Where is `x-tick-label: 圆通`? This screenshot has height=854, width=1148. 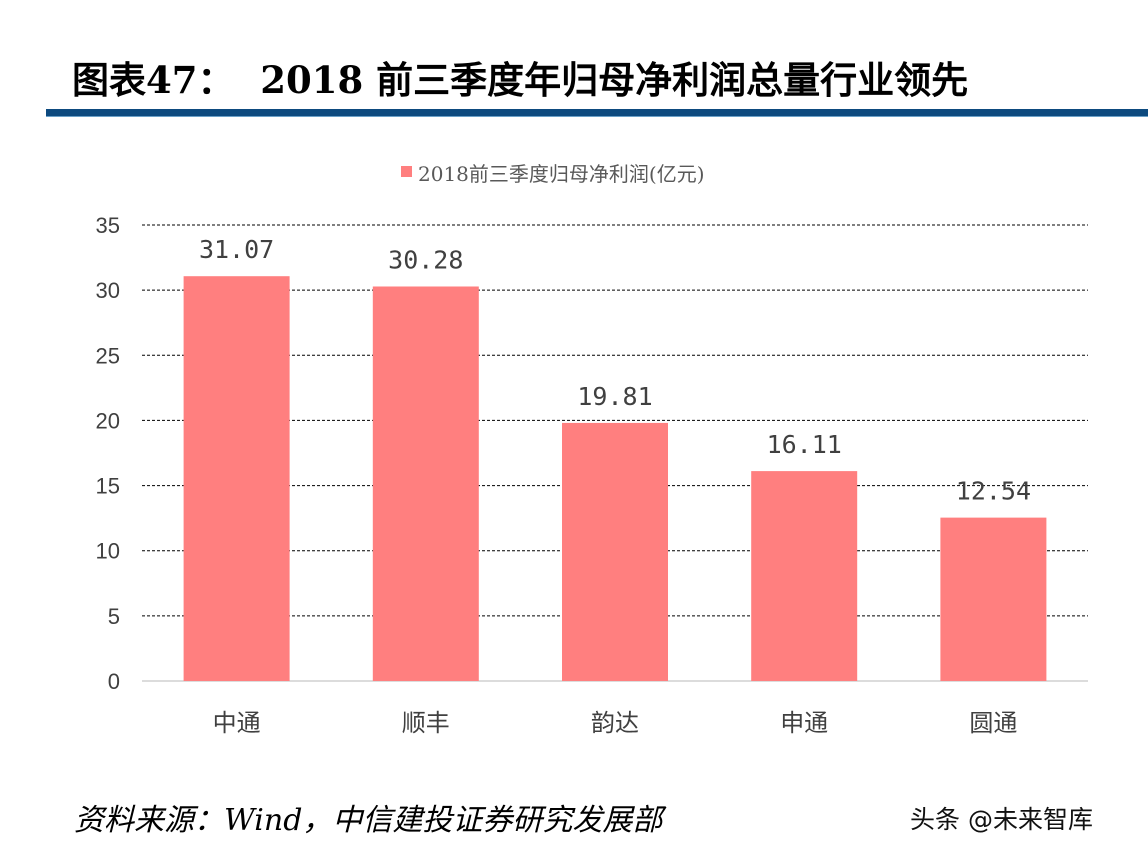 x-tick-label: 圆通 is located at coordinates (993, 723).